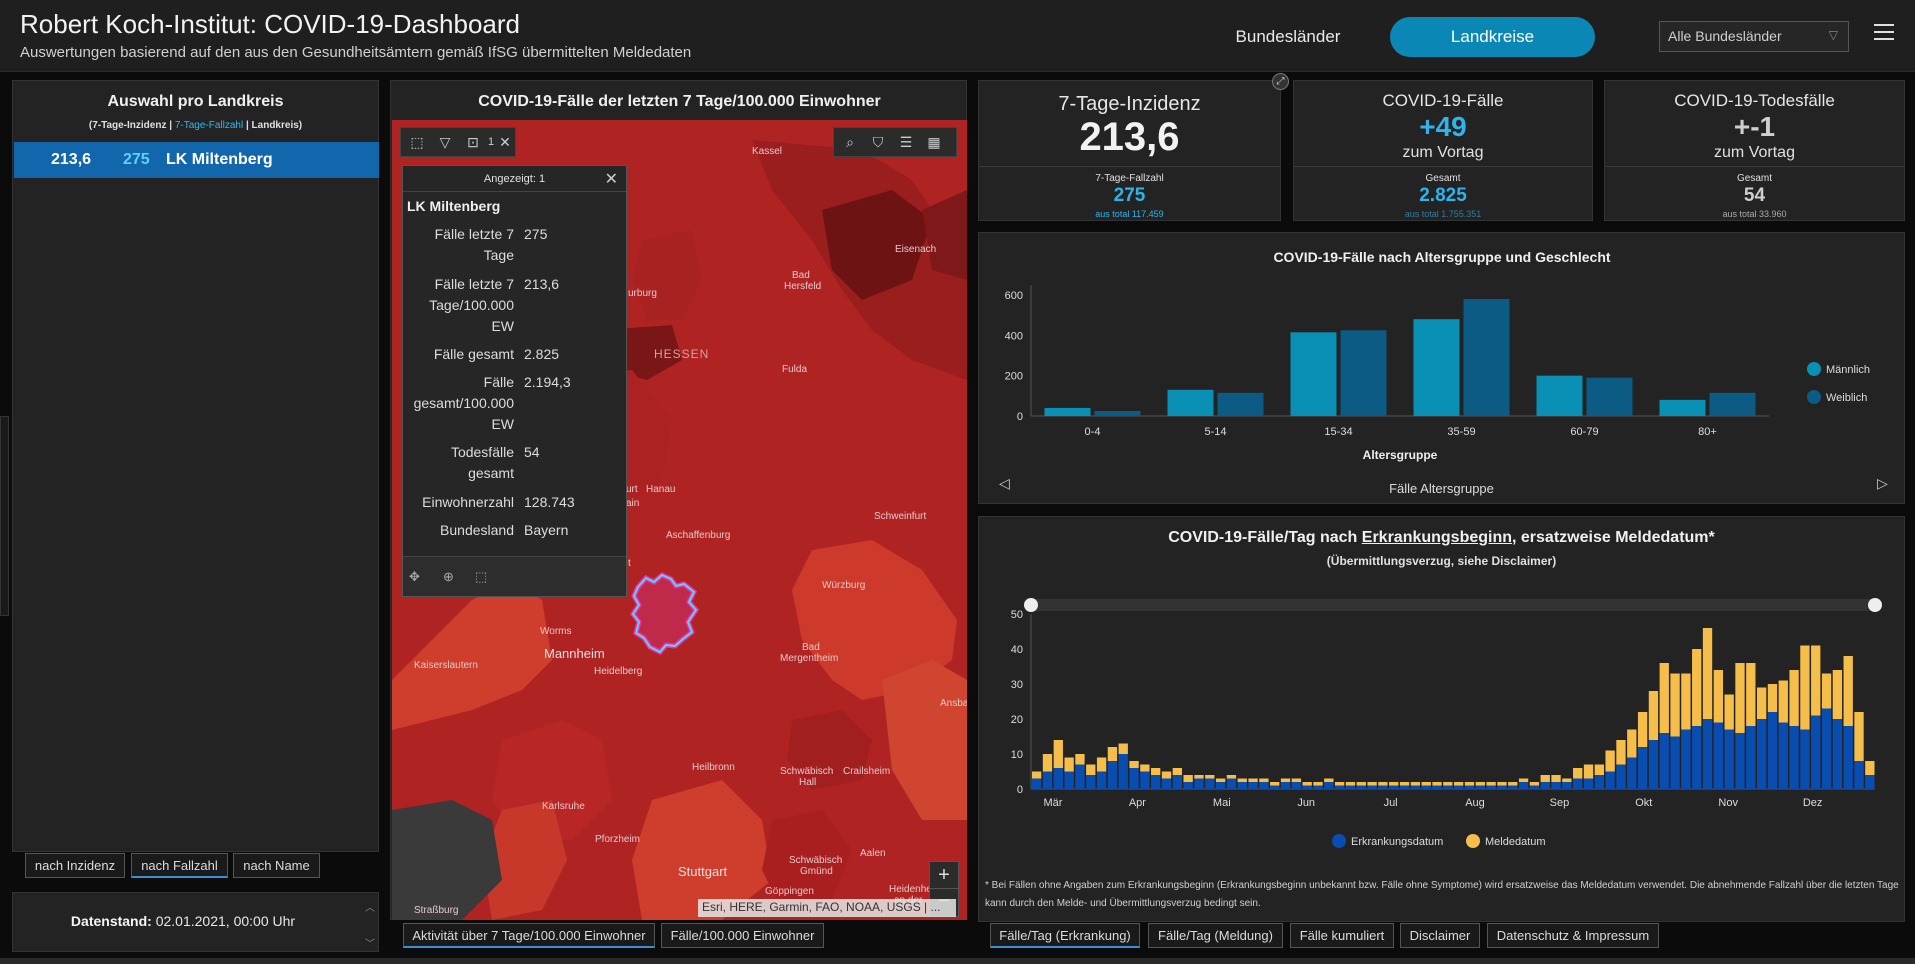  I want to click on tab-faelle-100000: Fälle/100.000 Einwohner, so click(742, 935).